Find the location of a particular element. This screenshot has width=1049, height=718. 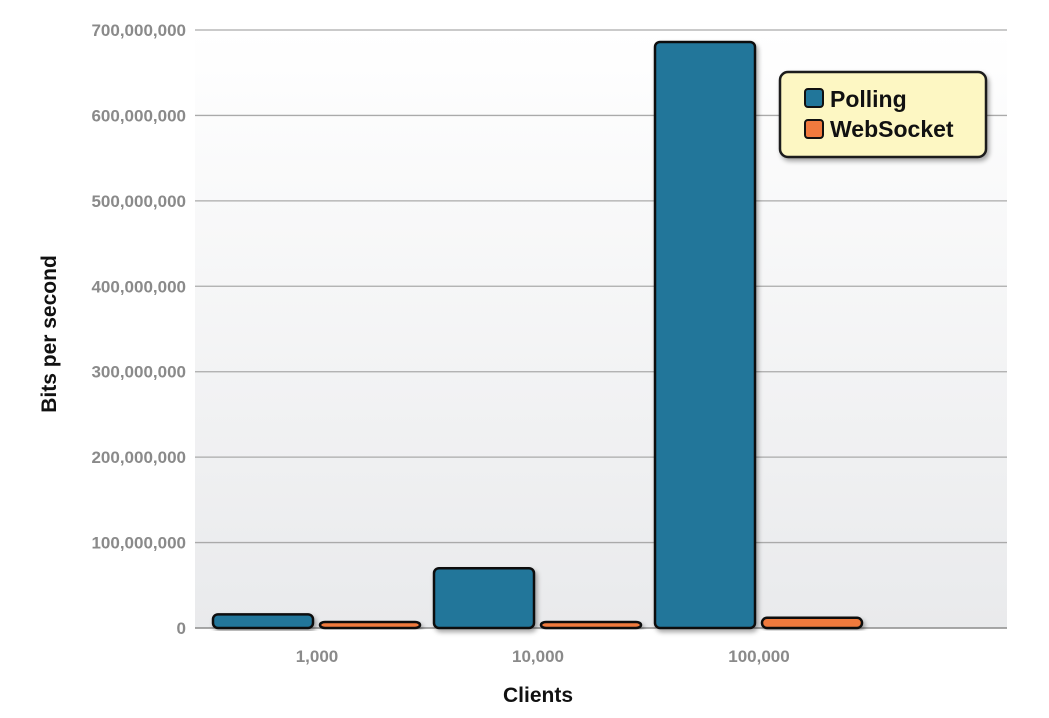

y-tick-label: 500,000,000 is located at coordinates (138, 201).